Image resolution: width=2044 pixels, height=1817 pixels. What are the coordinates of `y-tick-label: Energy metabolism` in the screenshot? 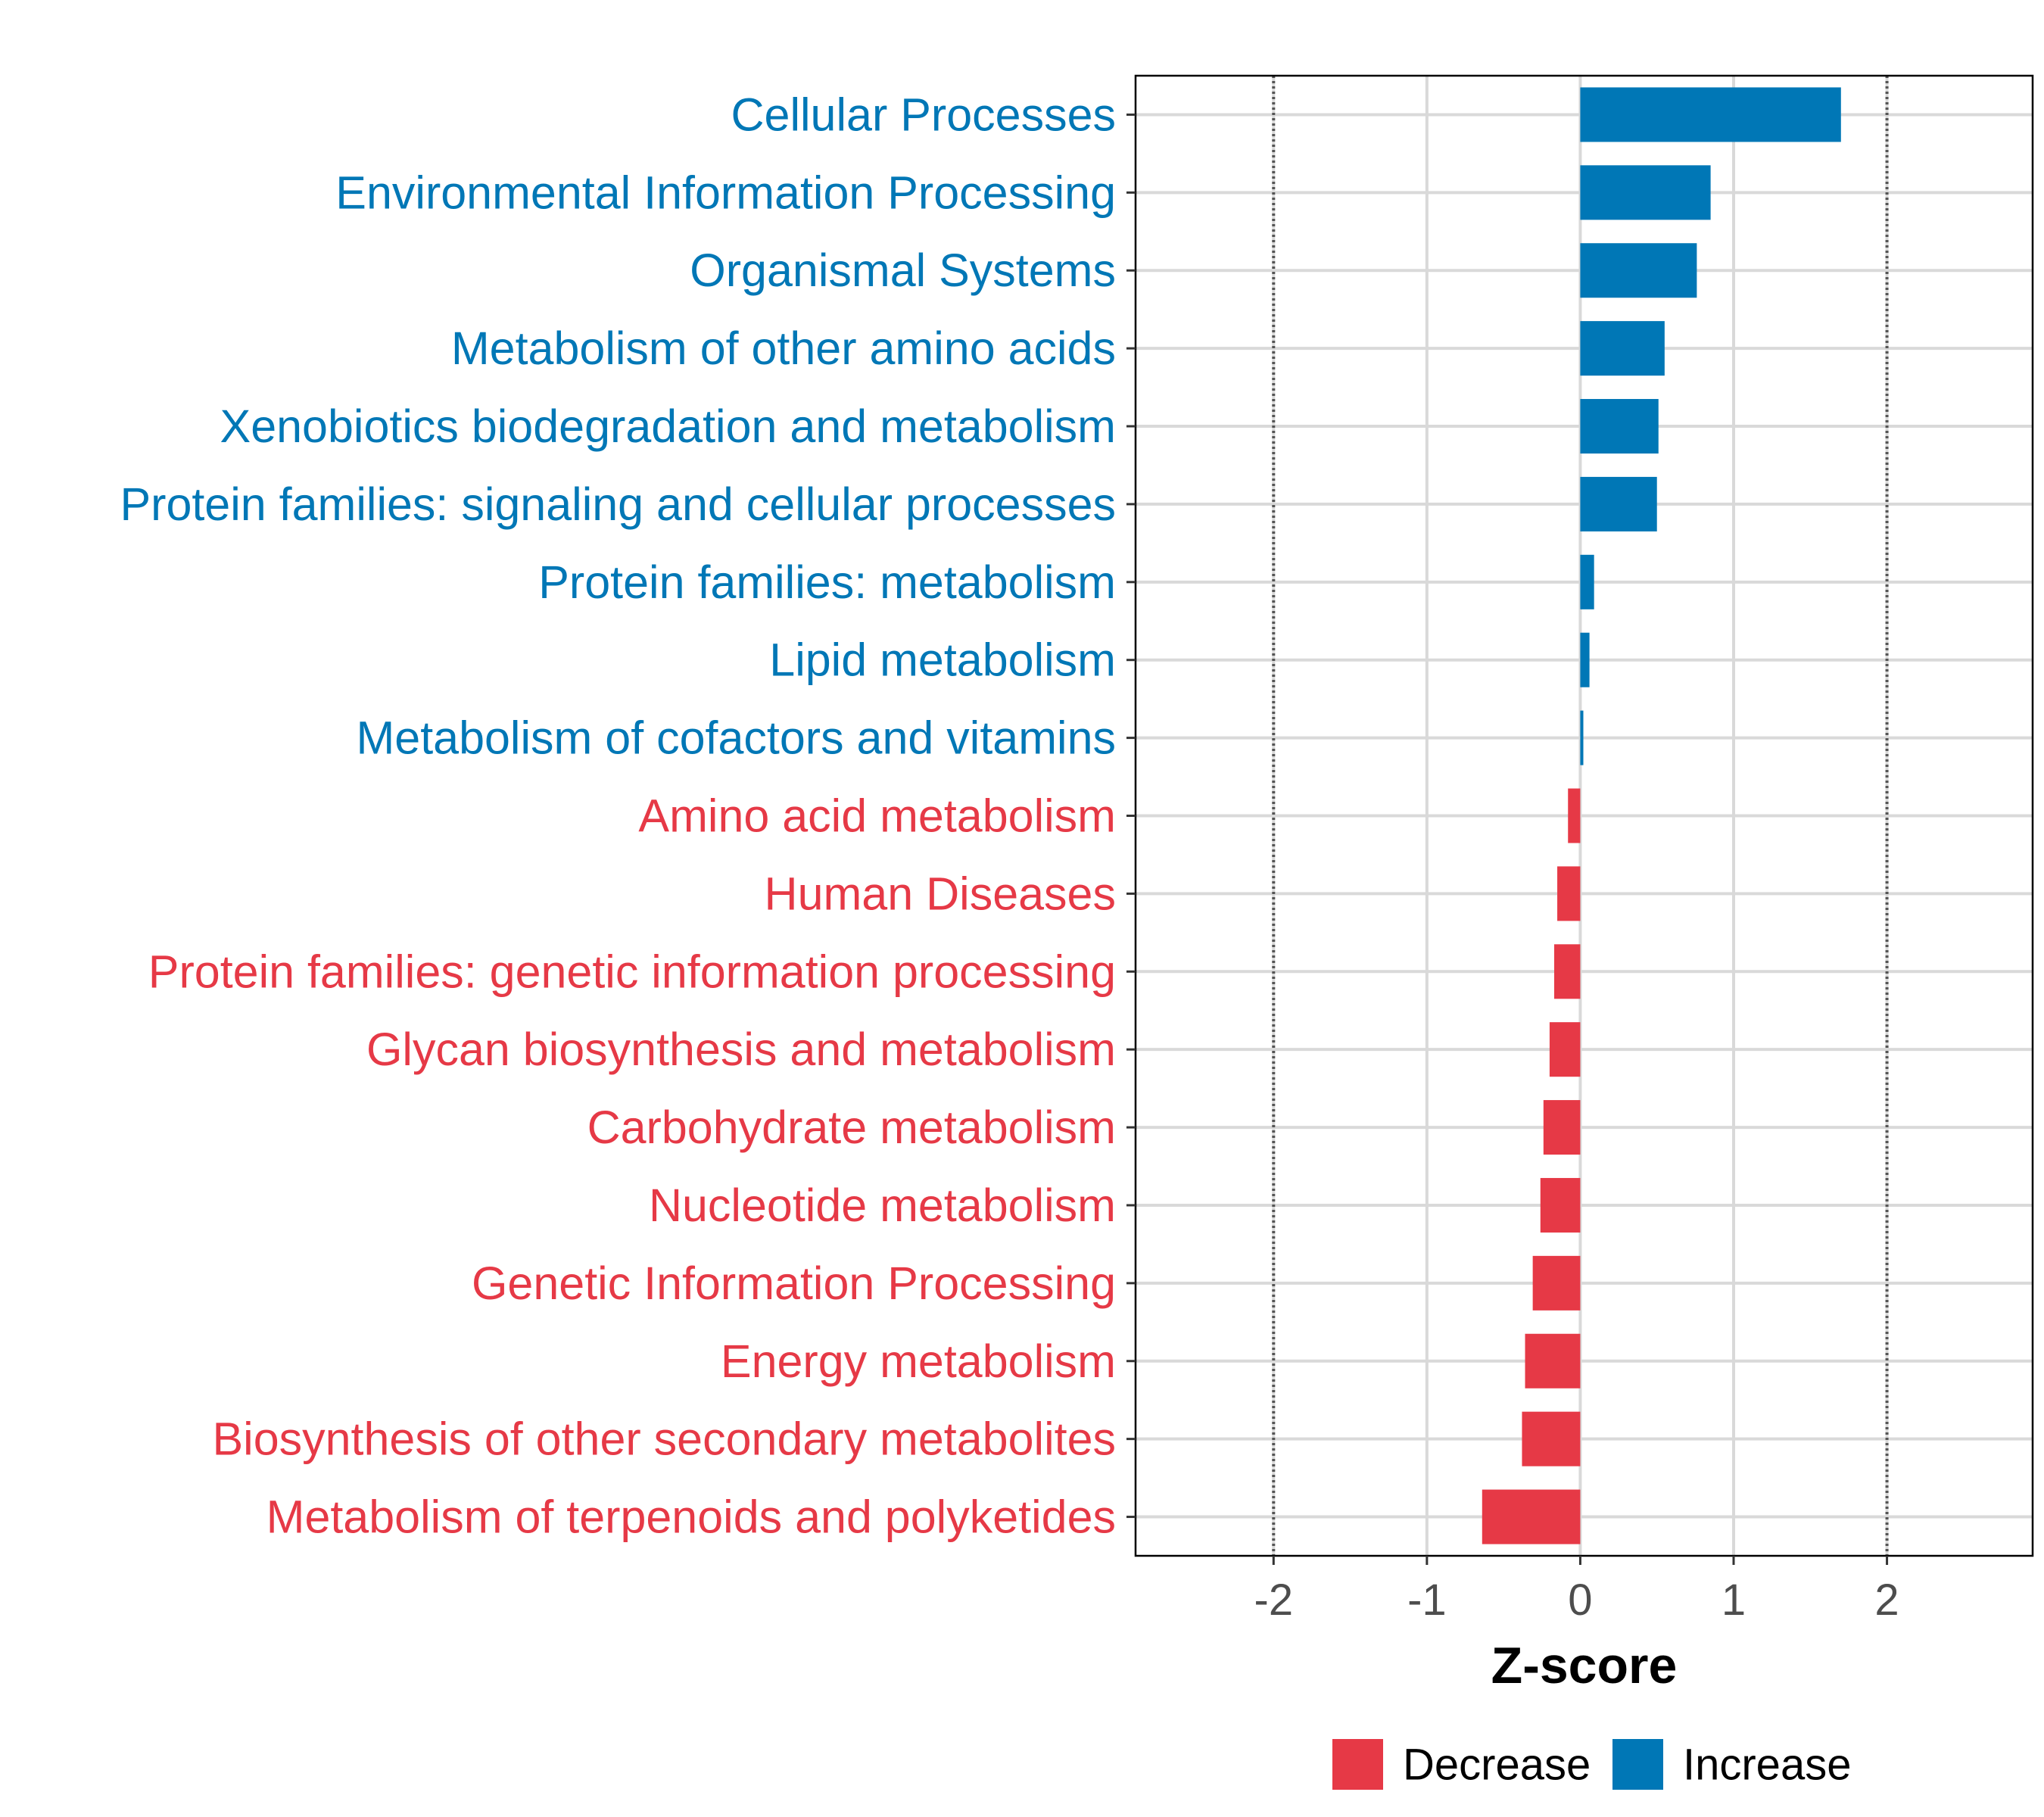 It's located at (918, 1361).